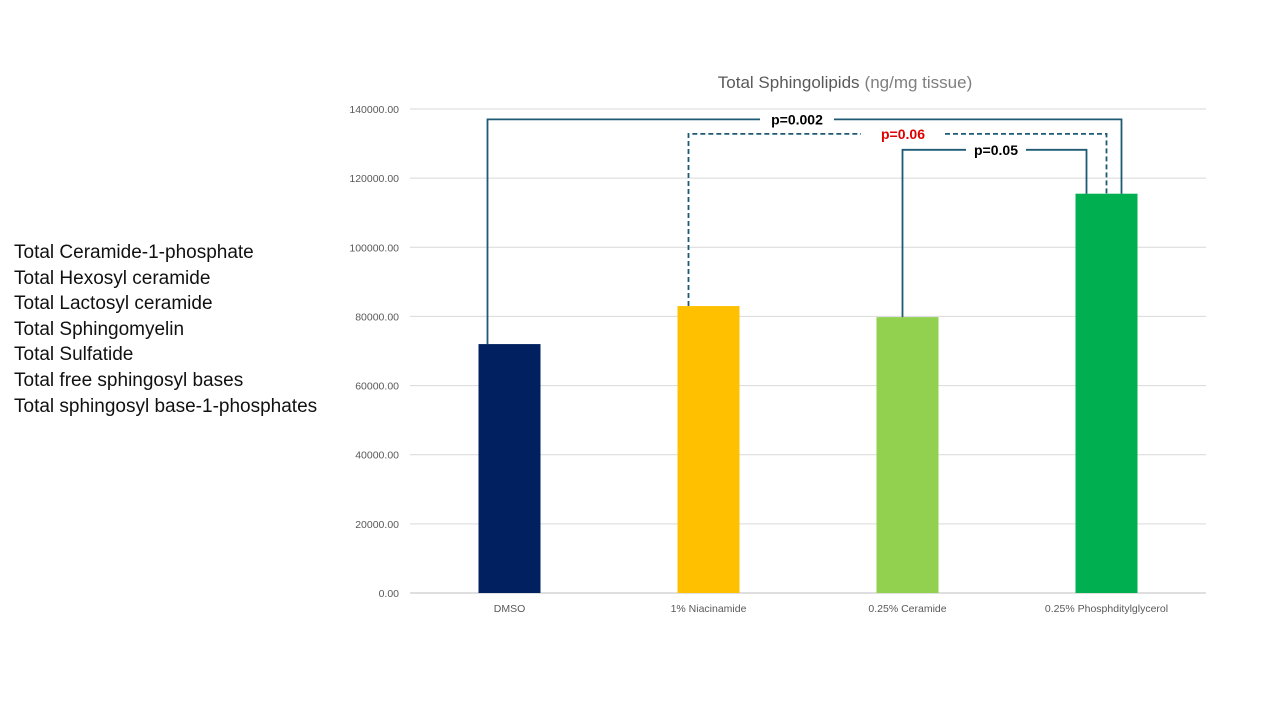 The image size is (1280, 720). Describe the element at coordinates (510, 609) in the screenshot. I see `x-tick-label: DMSO` at that location.